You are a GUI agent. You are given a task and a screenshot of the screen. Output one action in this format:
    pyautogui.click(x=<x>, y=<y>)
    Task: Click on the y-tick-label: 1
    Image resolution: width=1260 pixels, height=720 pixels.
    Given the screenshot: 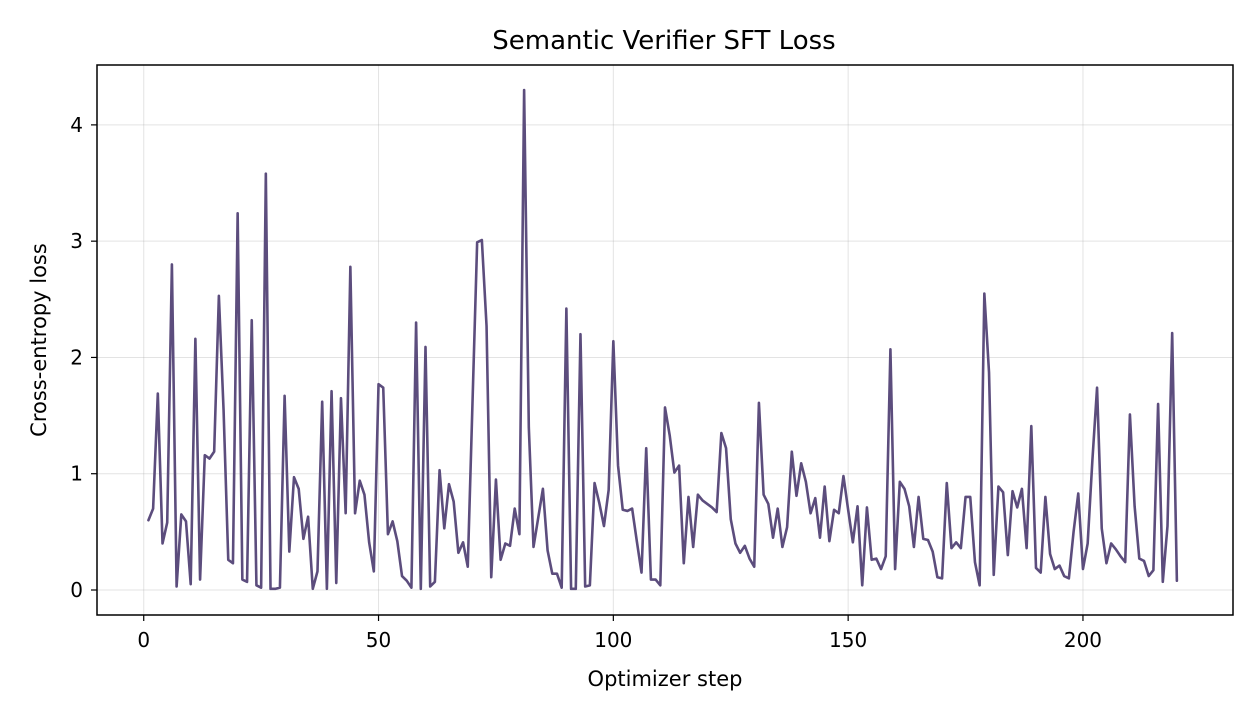 What is the action you would take?
    pyautogui.click(x=76, y=474)
    